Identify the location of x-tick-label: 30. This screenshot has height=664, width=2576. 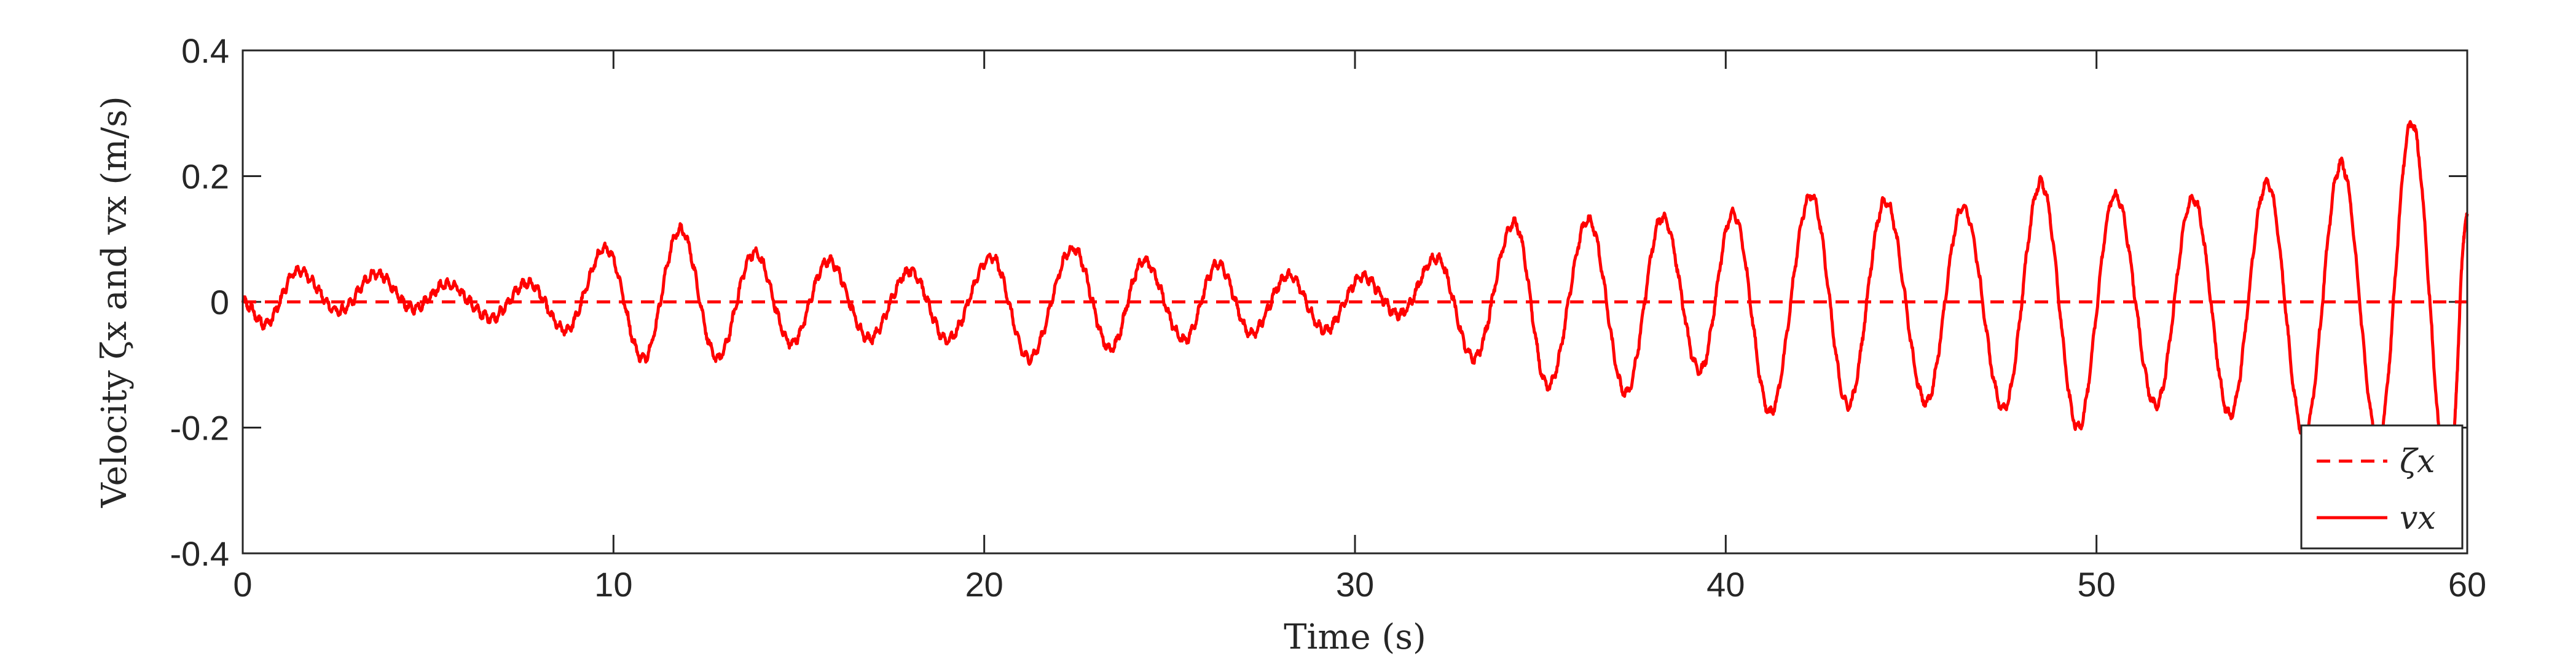
(1355, 584).